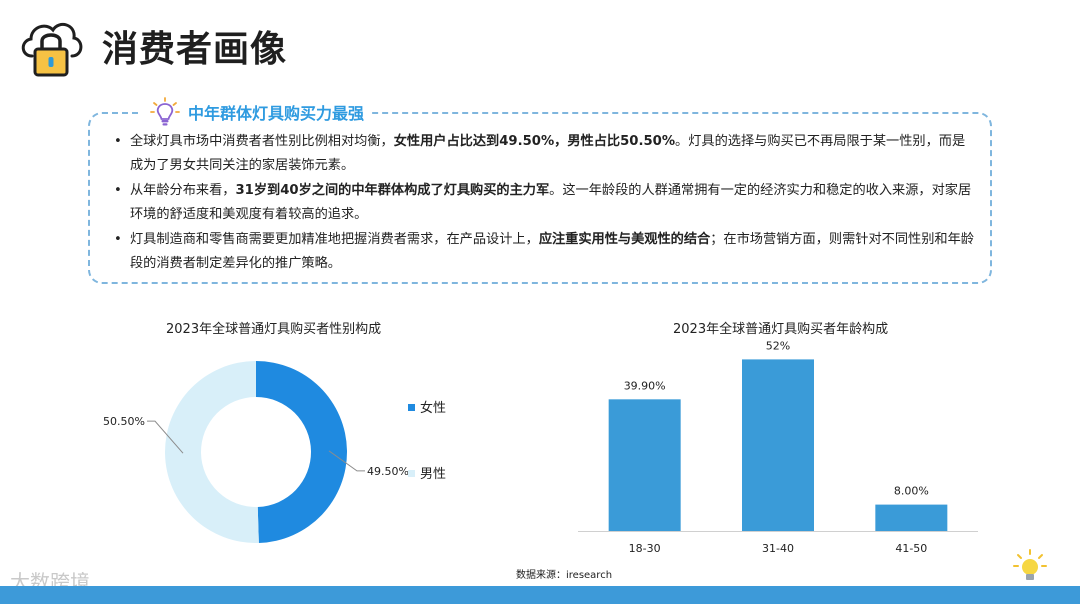 This screenshot has width=1080, height=604. I want to click on age-bar-chart: 39.90% 18-30 52% 31-40 8.00% 41-50, so click(778, 447).